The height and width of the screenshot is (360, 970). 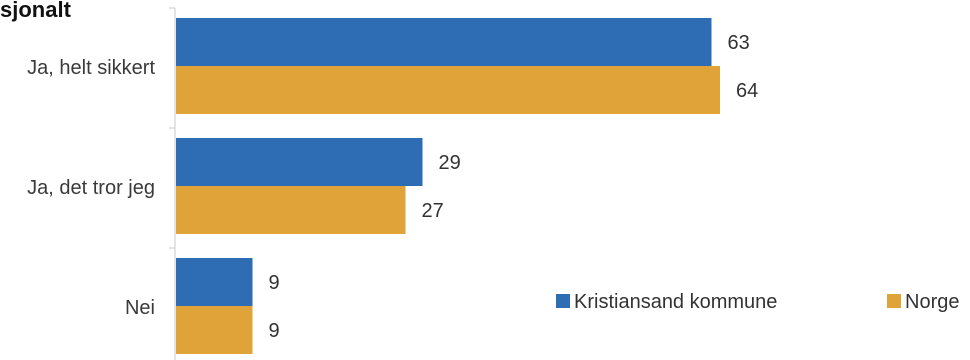 I want to click on data-label: 27, so click(x=433, y=211).